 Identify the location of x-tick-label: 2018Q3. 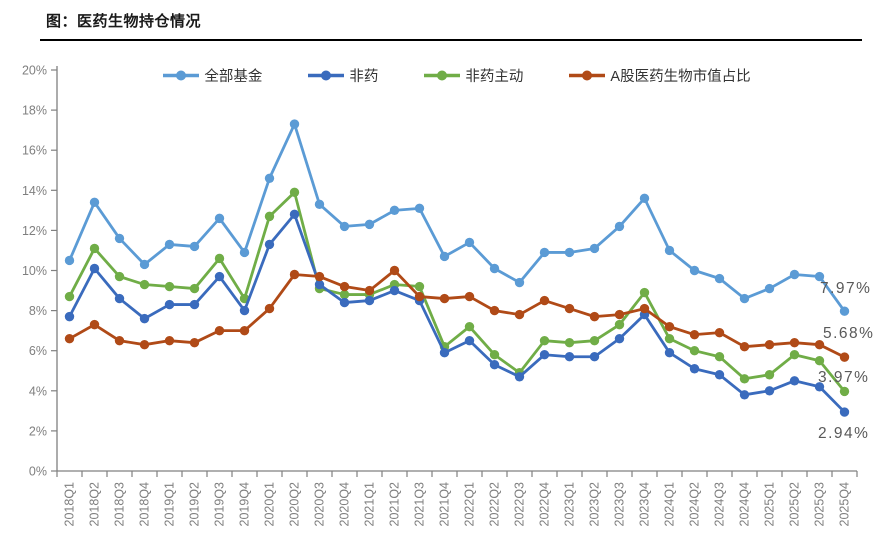
(120, 504).